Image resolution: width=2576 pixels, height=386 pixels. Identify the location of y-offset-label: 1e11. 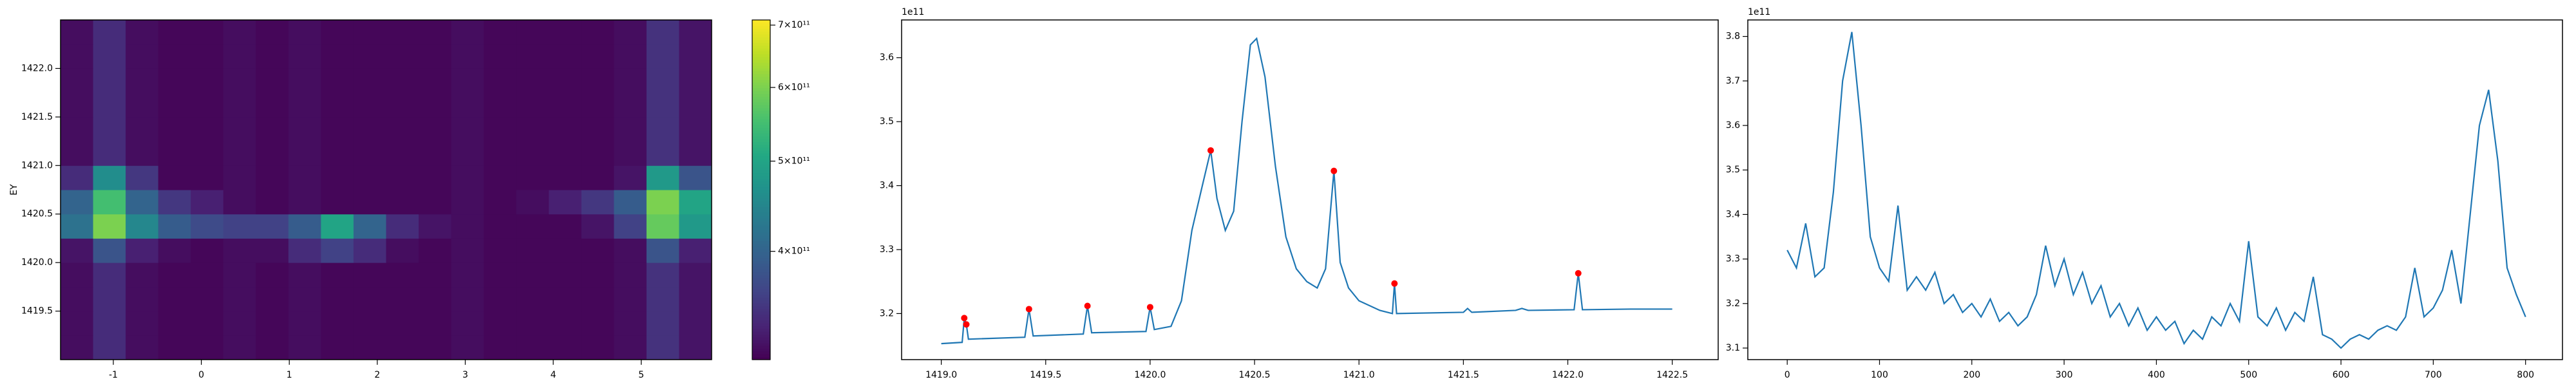
(913, 12).